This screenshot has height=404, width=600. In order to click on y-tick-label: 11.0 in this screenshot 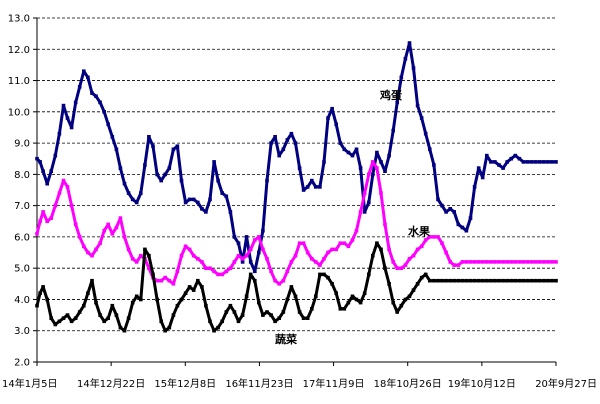, I will do `click(19, 81)`.